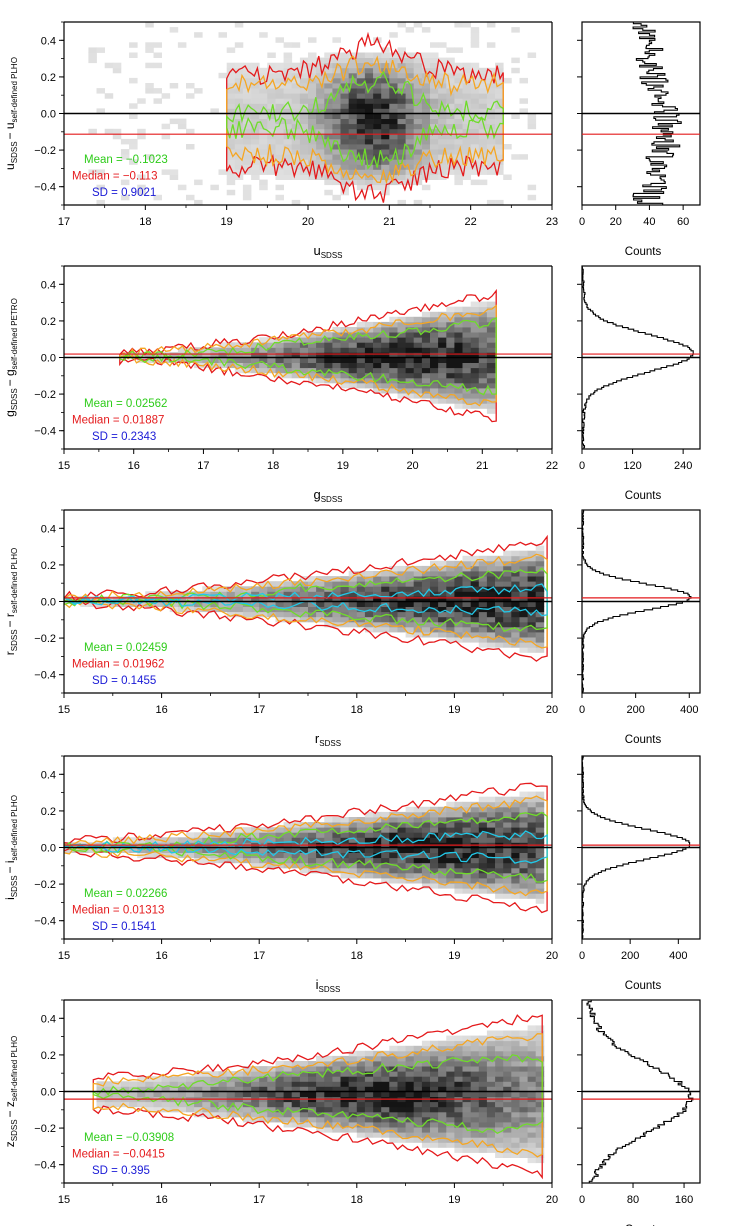 The image size is (736, 1226). Describe the element at coordinates (306, 848) in the screenshot. I see `contour-outer` at that location.